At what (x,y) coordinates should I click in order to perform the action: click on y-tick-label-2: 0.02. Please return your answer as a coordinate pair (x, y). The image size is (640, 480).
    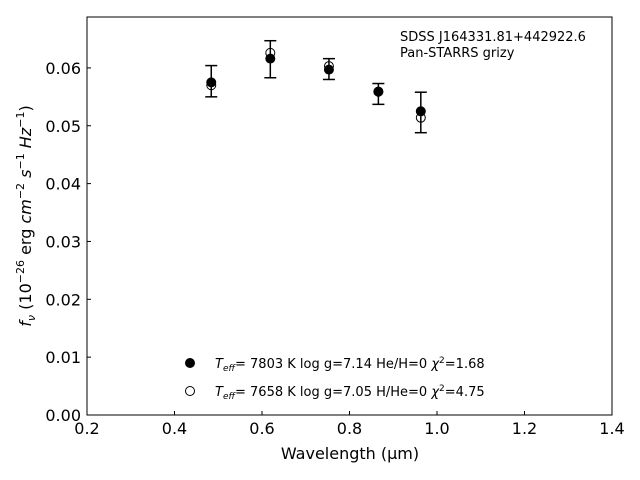
    Looking at the image, I should click on (63, 299).